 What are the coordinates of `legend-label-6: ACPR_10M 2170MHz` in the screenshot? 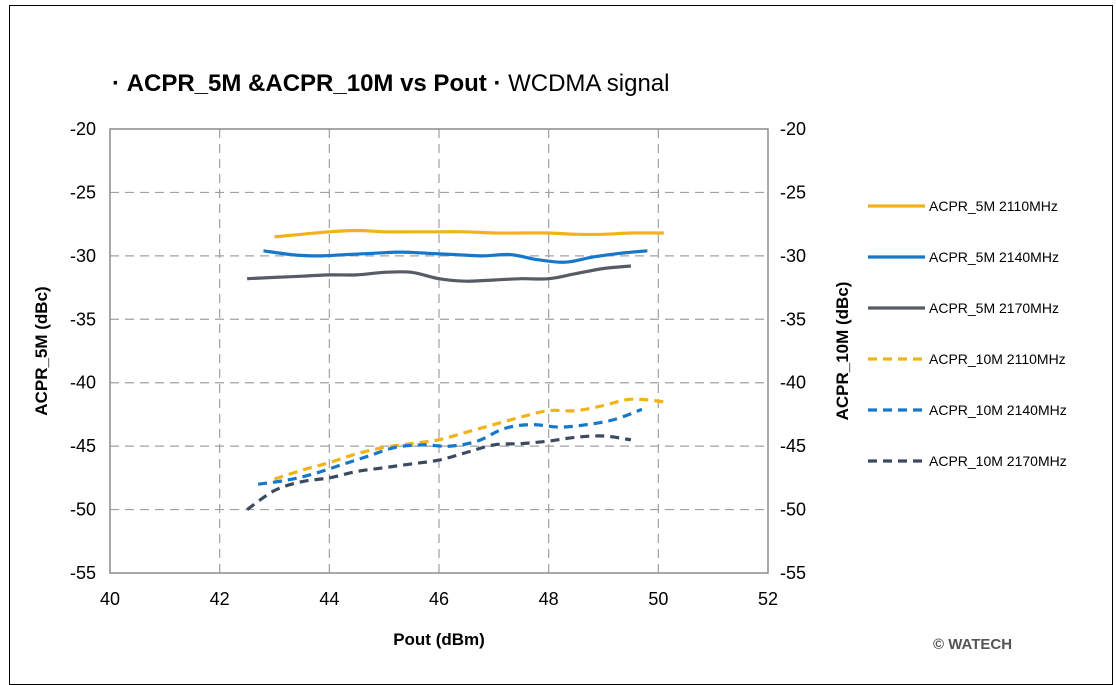 It's located at (998, 461).